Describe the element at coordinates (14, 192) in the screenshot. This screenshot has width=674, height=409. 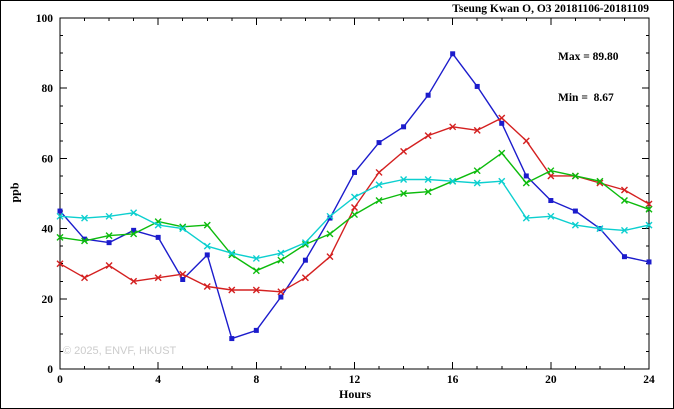
I see `y-axis-label: ppb` at that location.